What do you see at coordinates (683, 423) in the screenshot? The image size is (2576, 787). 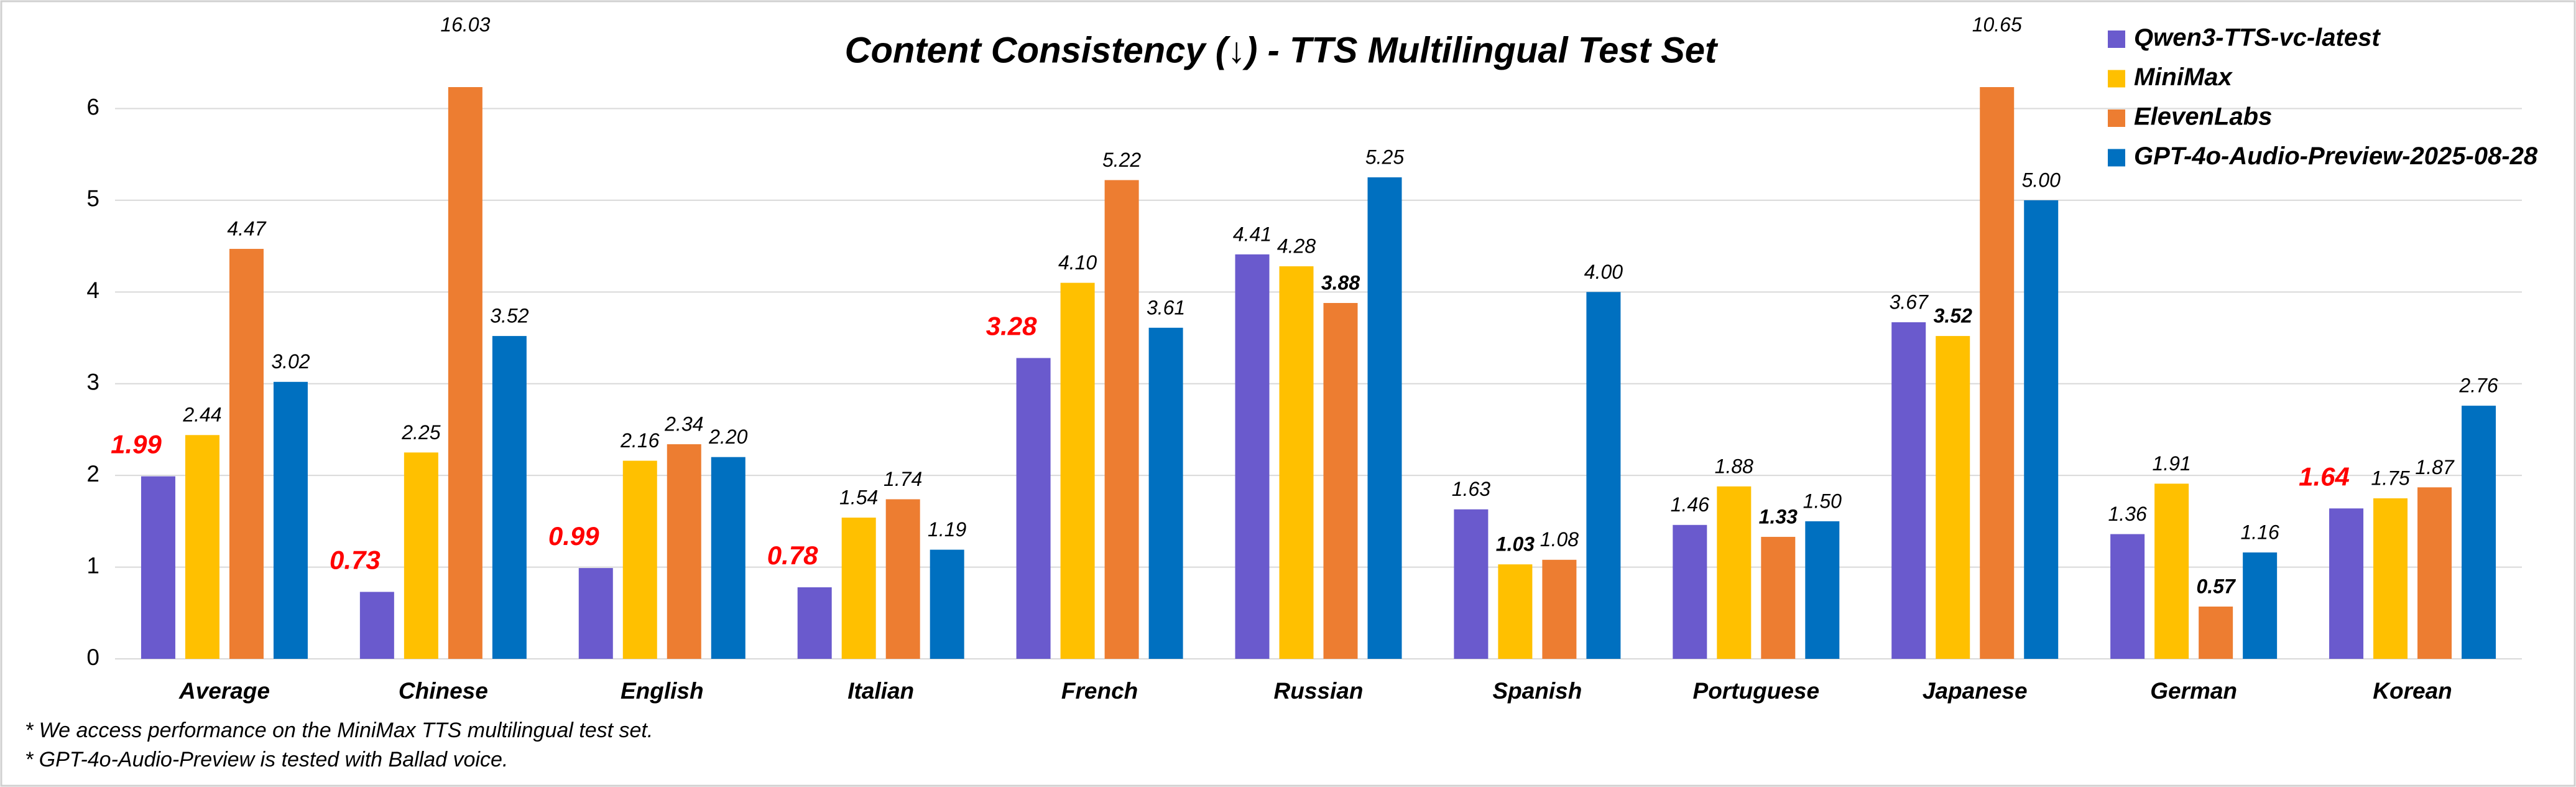 I see `data-label: 2.34` at bounding box center [683, 423].